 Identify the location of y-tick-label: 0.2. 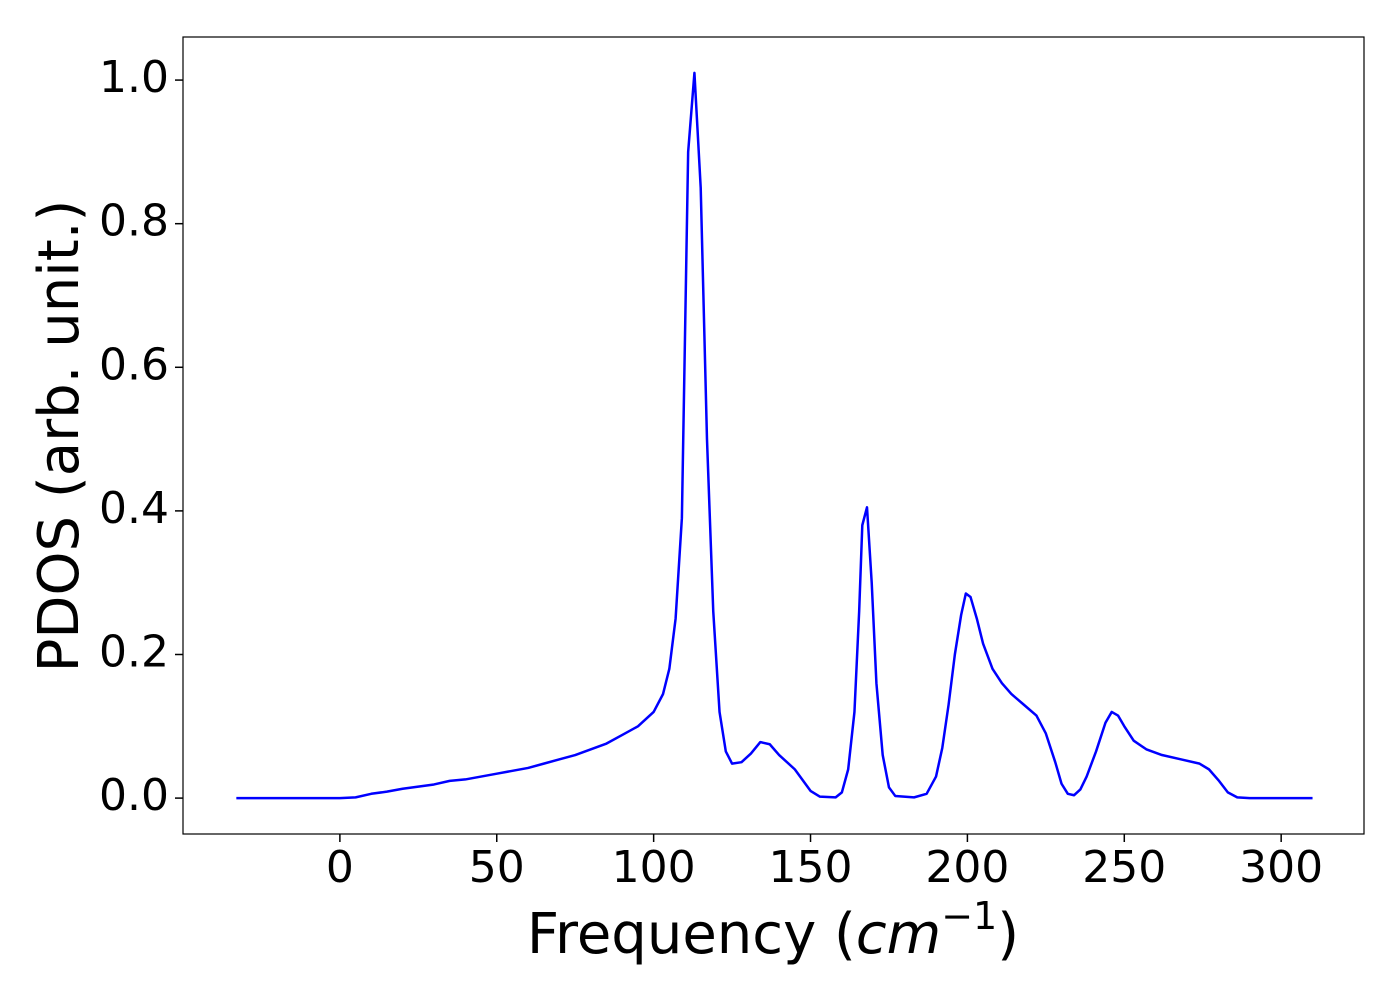
(134, 651).